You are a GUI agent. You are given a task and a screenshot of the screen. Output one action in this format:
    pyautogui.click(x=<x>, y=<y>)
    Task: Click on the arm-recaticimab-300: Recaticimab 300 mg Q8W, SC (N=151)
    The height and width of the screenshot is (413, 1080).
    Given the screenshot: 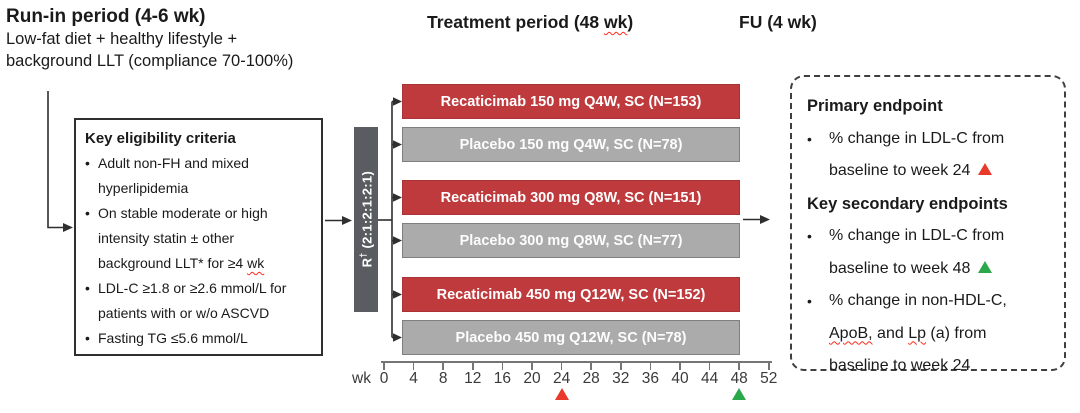 What is the action you would take?
    pyautogui.click(x=571, y=197)
    